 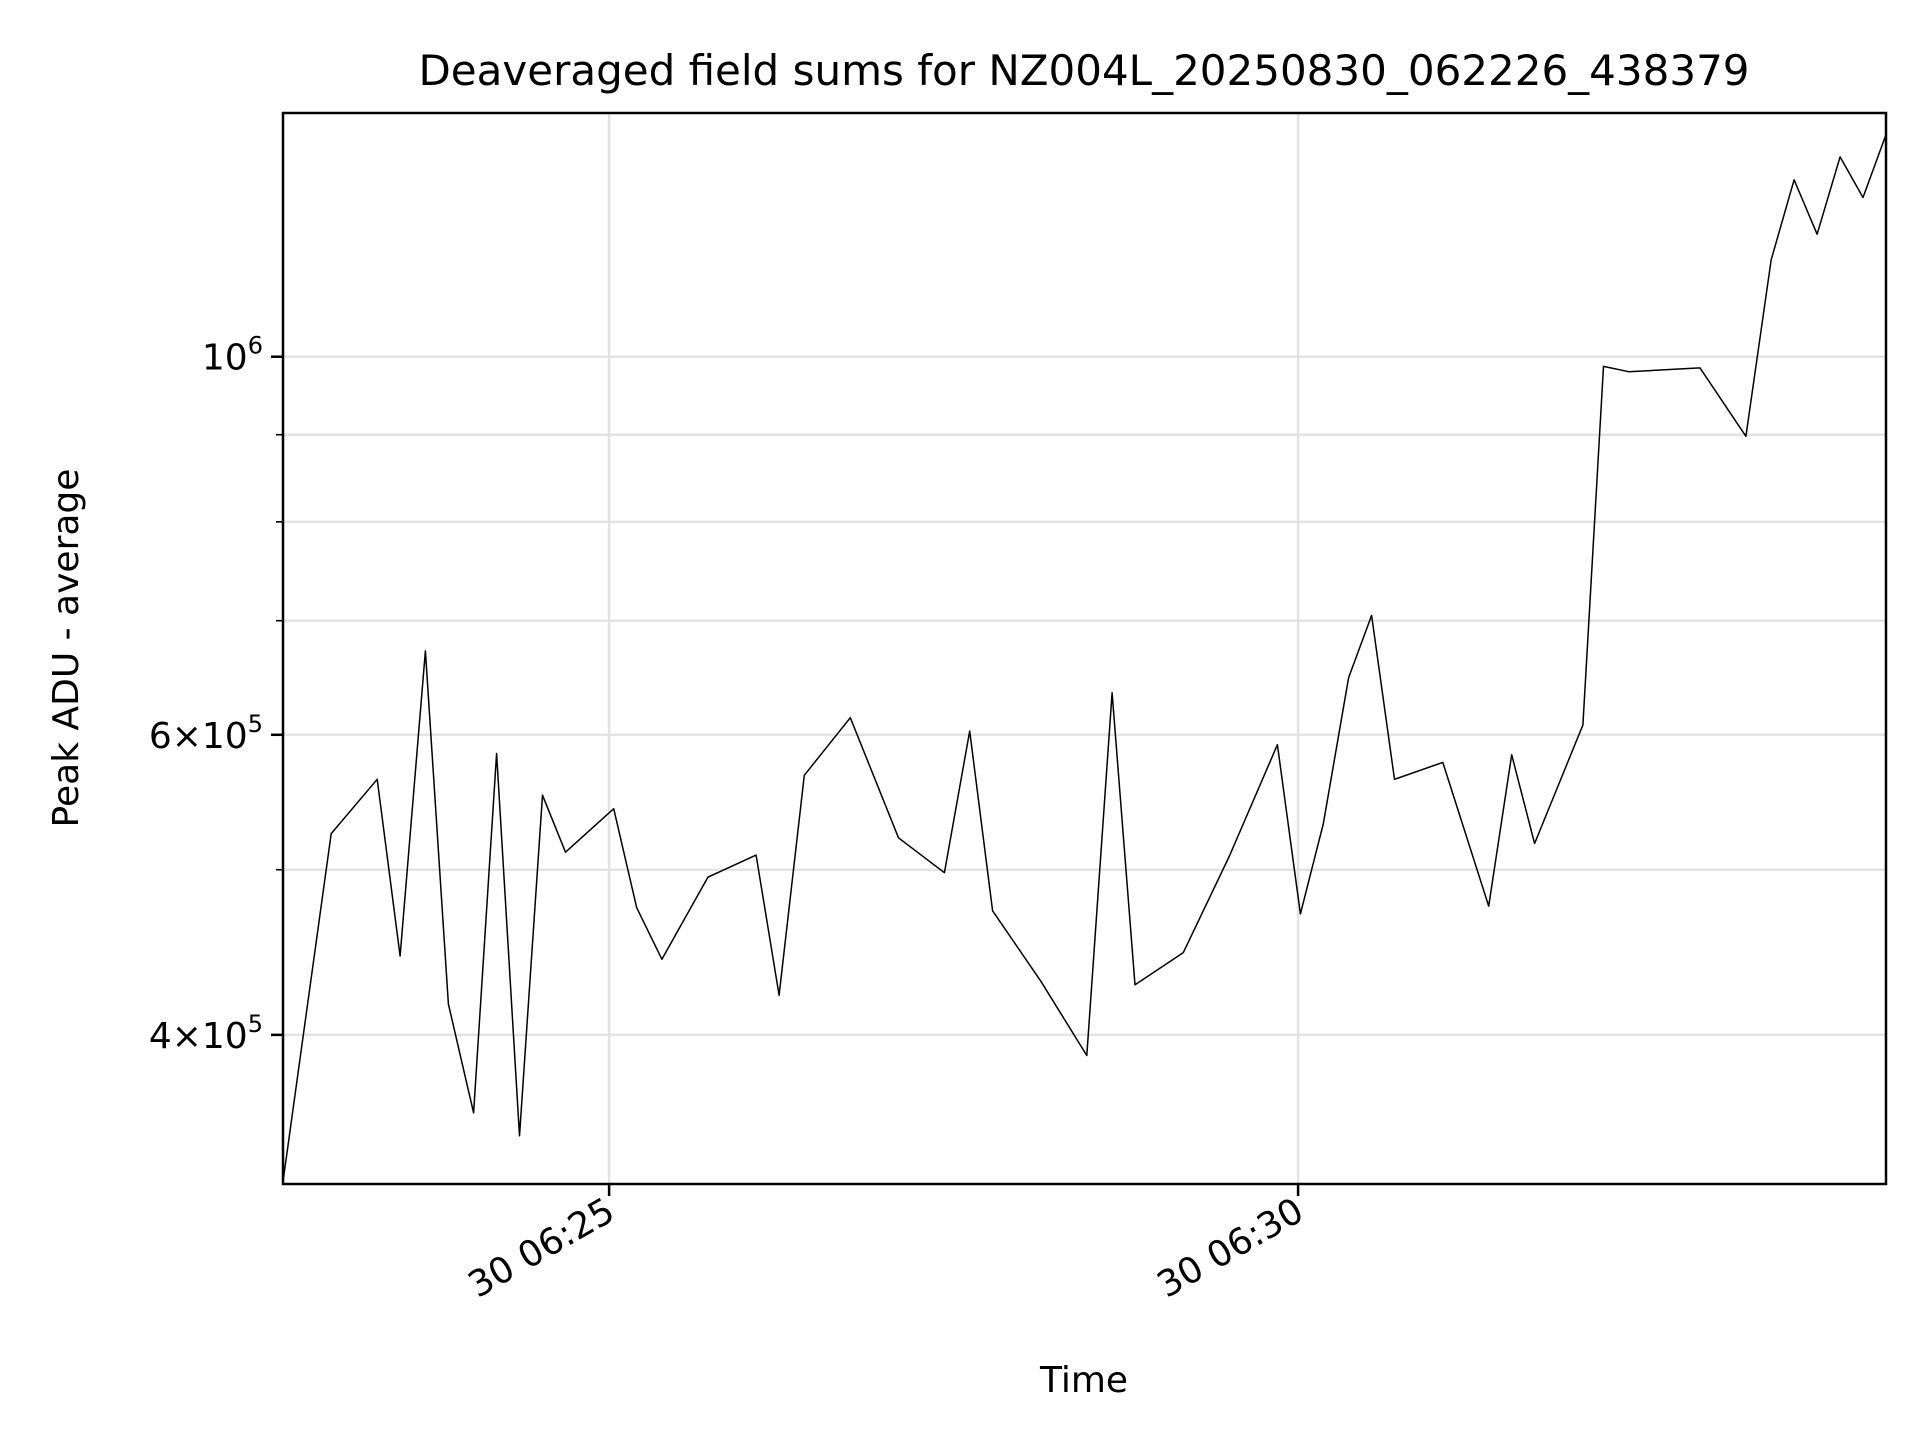 I want to click on y-tick-label: 106, so click(x=232, y=355).